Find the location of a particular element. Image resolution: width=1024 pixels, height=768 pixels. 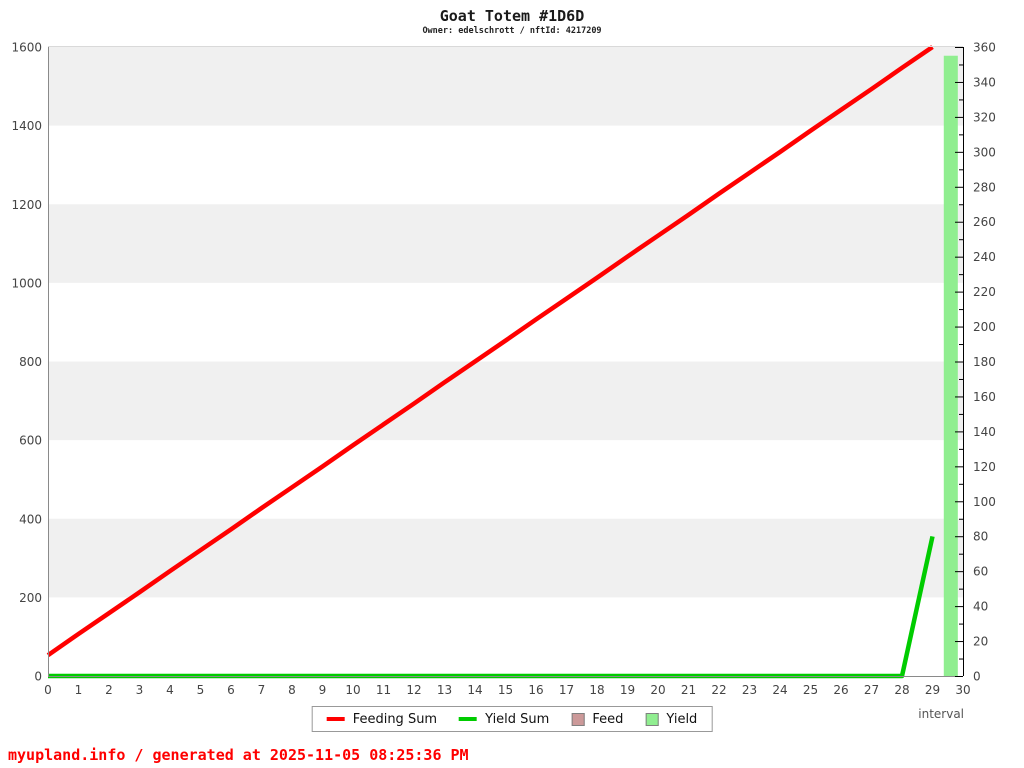

yield-box-swatch-icon is located at coordinates (652, 719).